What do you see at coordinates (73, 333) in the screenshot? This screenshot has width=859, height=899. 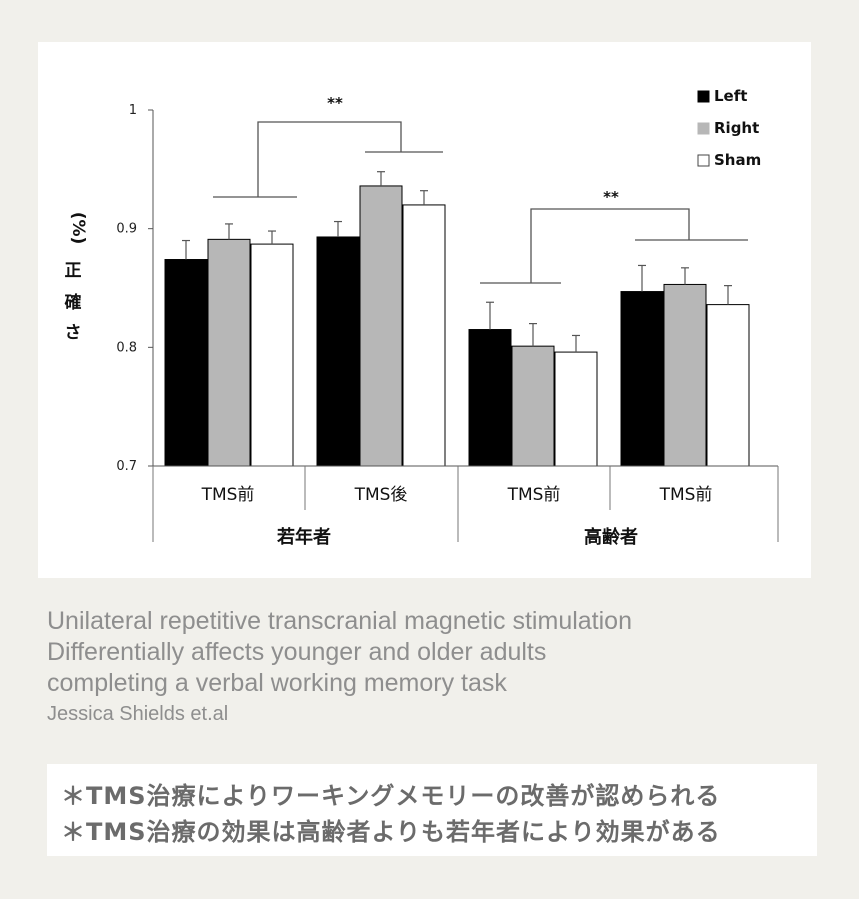 I see `y-axis-label-char: さ` at bounding box center [73, 333].